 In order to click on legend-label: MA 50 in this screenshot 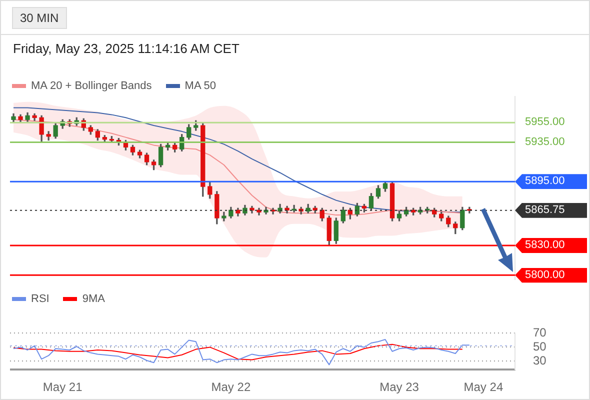, I will do `click(200, 86)`.